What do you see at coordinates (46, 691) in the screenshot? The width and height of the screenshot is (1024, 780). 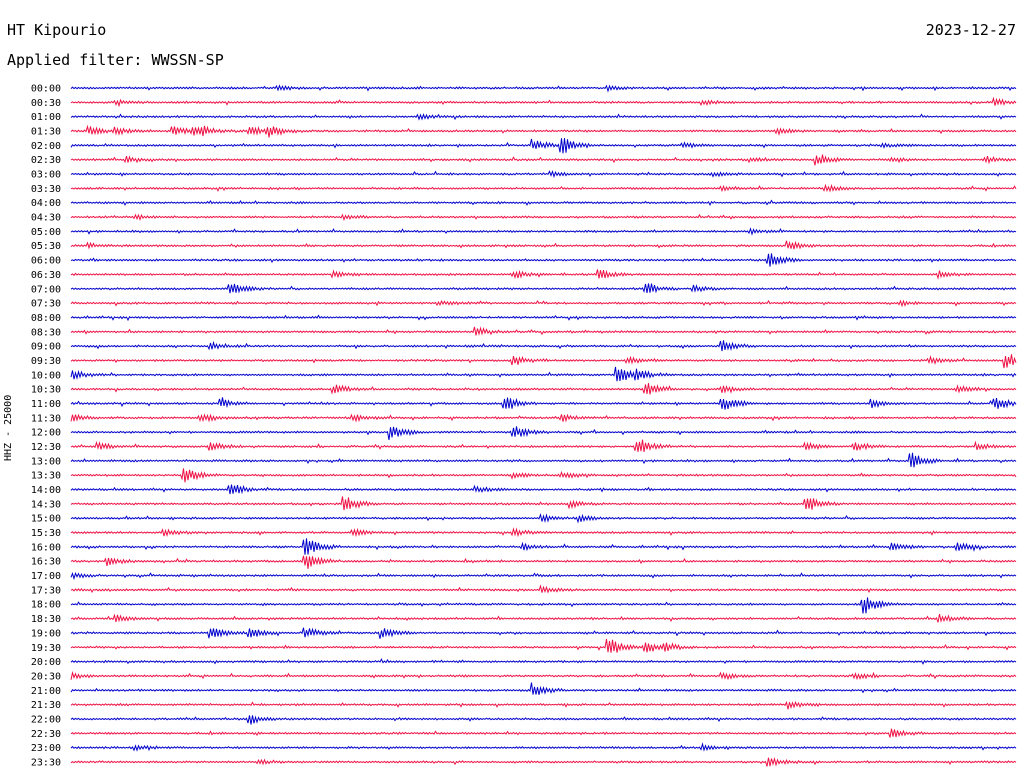 I see `row-time-label: 21:00` at bounding box center [46, 691].